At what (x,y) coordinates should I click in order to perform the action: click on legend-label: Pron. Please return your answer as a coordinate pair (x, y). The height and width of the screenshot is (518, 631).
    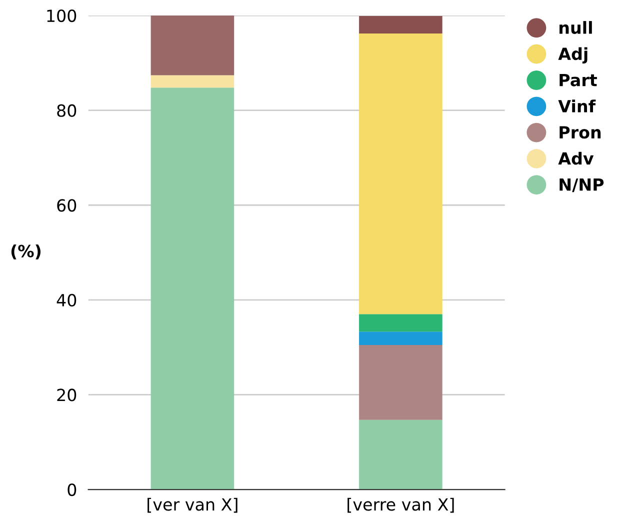
    Looking at the image, I should click on (580, 132).